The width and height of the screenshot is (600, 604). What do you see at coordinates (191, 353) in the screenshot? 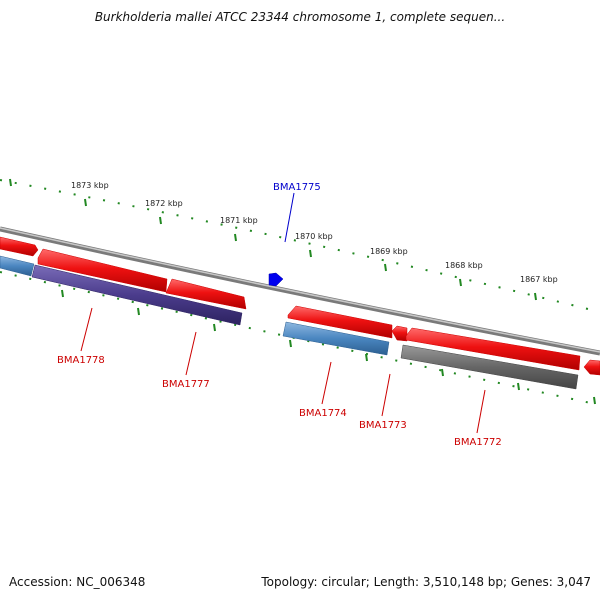
I see `gene-bma1777-leader` at bounding box center [191, 353].